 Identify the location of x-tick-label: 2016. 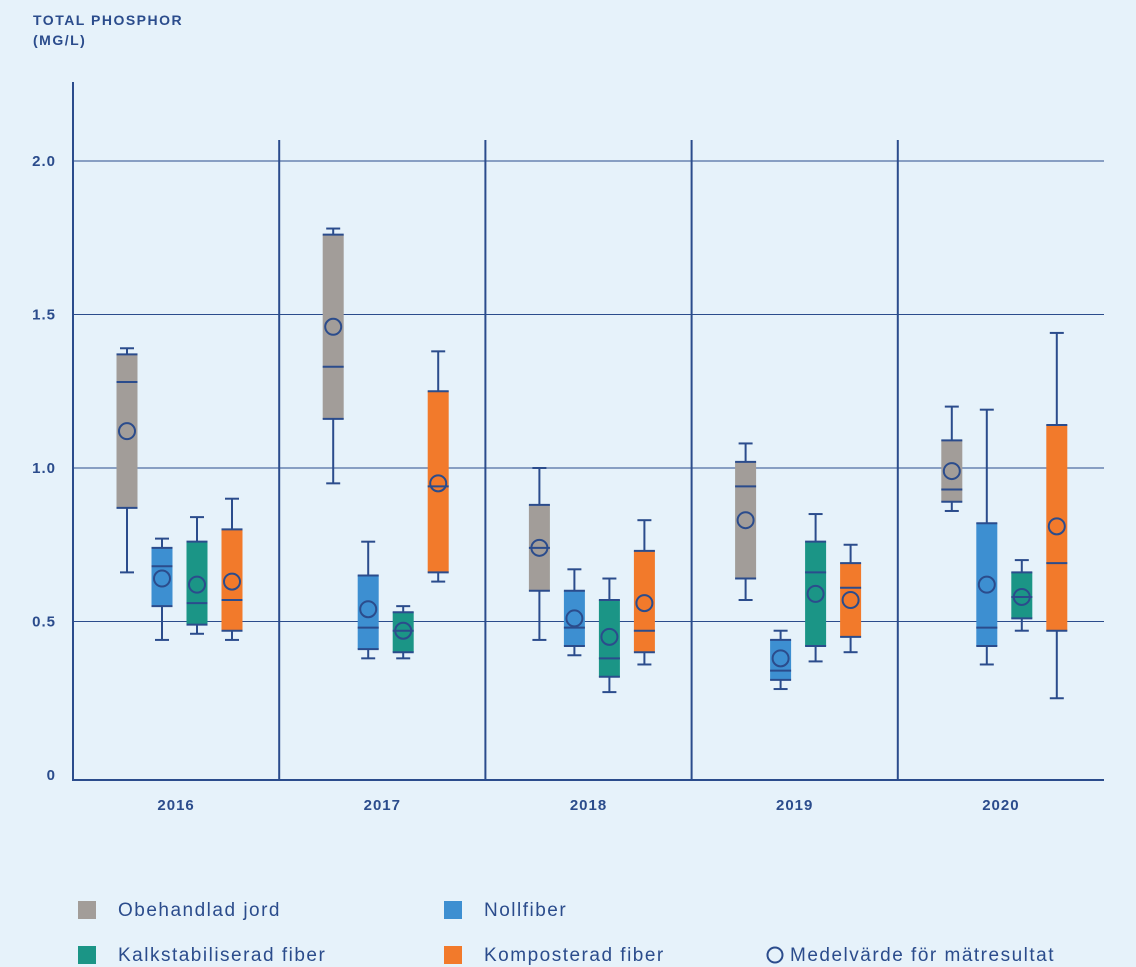
(175, 805).